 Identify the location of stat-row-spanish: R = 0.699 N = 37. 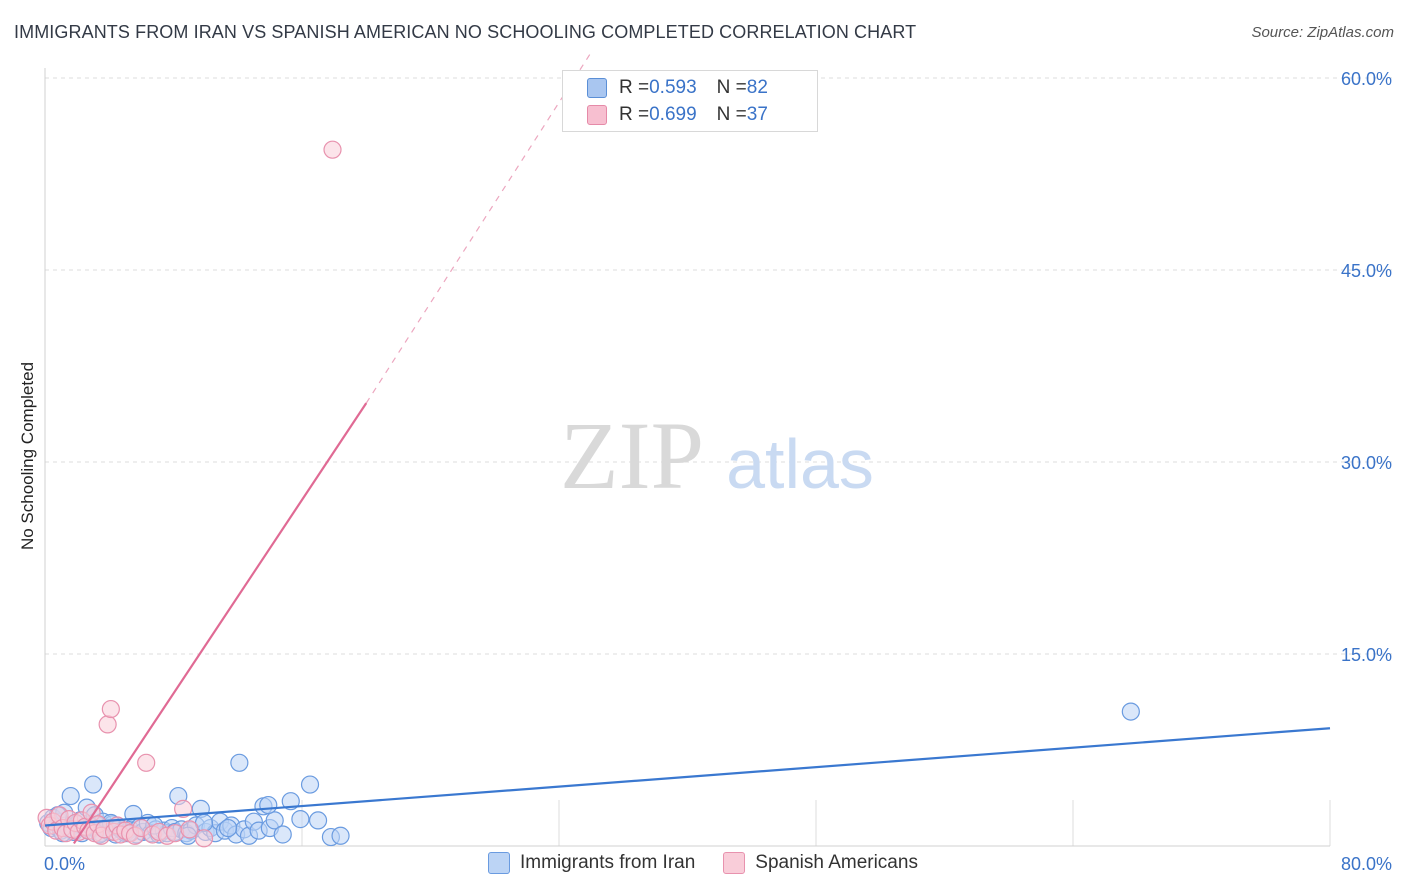
(677, 115).